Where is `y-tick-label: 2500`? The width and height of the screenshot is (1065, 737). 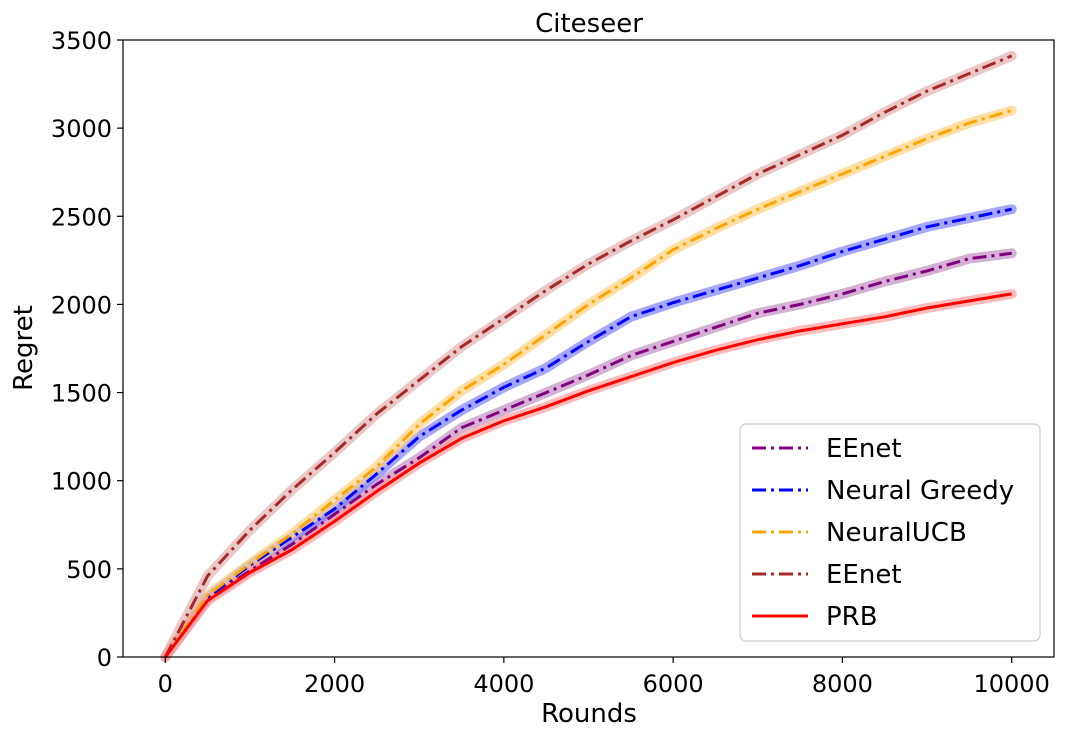
y-tick-label: 2500 is located at coordinates (81, 217).